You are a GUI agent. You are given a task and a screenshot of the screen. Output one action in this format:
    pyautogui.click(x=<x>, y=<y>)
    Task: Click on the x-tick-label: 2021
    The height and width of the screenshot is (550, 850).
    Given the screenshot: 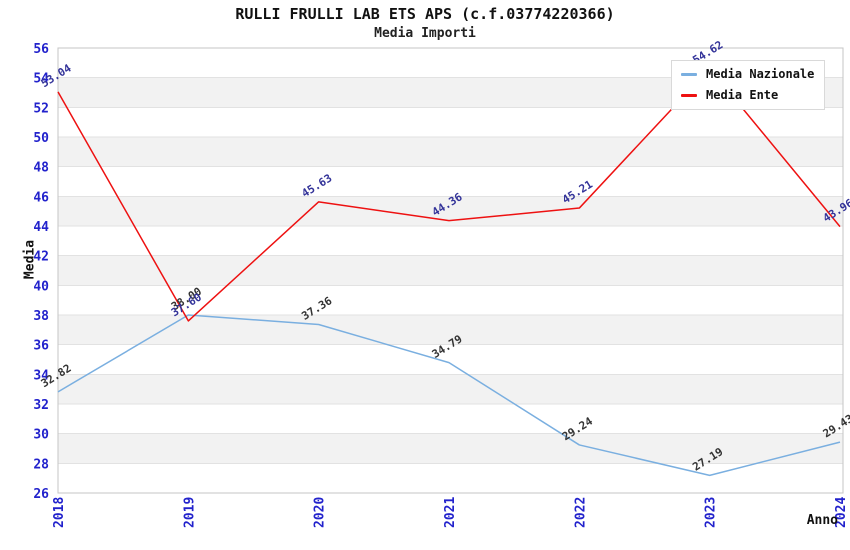 What is the action you would take?
    pyautogui.click(x=450, y=512)
    